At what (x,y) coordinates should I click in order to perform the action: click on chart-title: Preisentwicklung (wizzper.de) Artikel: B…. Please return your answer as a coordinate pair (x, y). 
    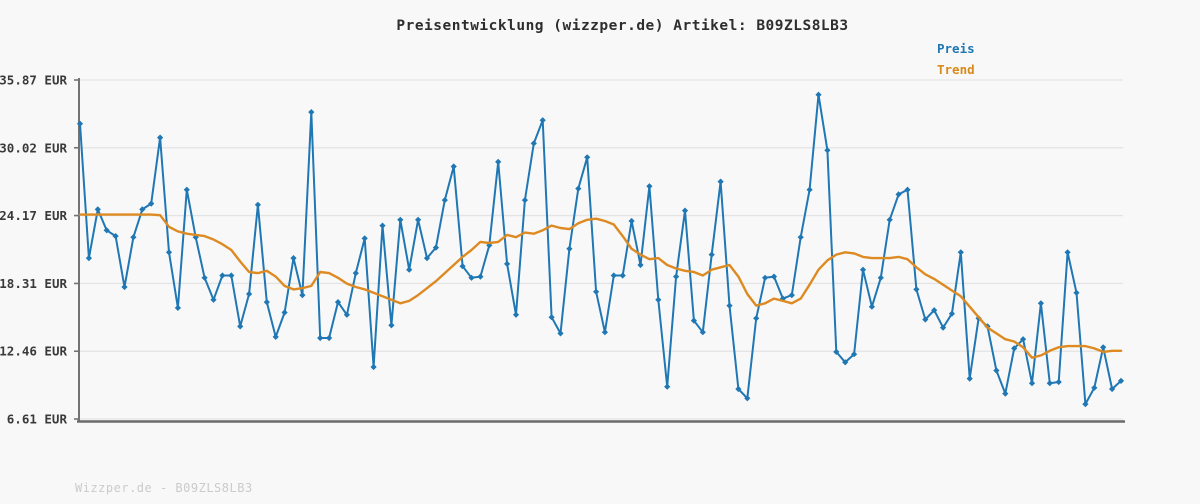
    Looking at the image, I should click on (622, 26).